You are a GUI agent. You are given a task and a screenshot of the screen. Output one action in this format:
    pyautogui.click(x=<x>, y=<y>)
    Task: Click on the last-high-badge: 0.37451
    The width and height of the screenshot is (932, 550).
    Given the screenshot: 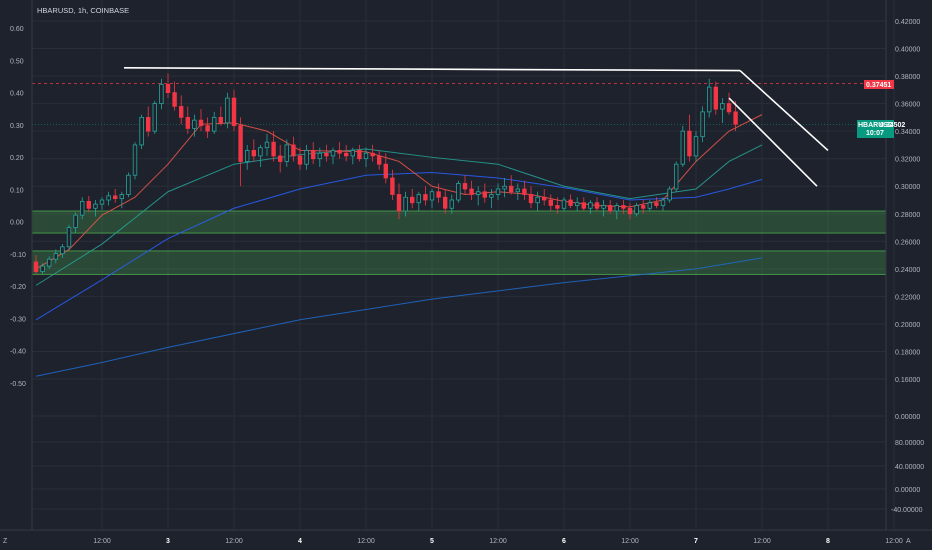 What is the action you would take?
    pyautogui.click(x=879, y=84)
    